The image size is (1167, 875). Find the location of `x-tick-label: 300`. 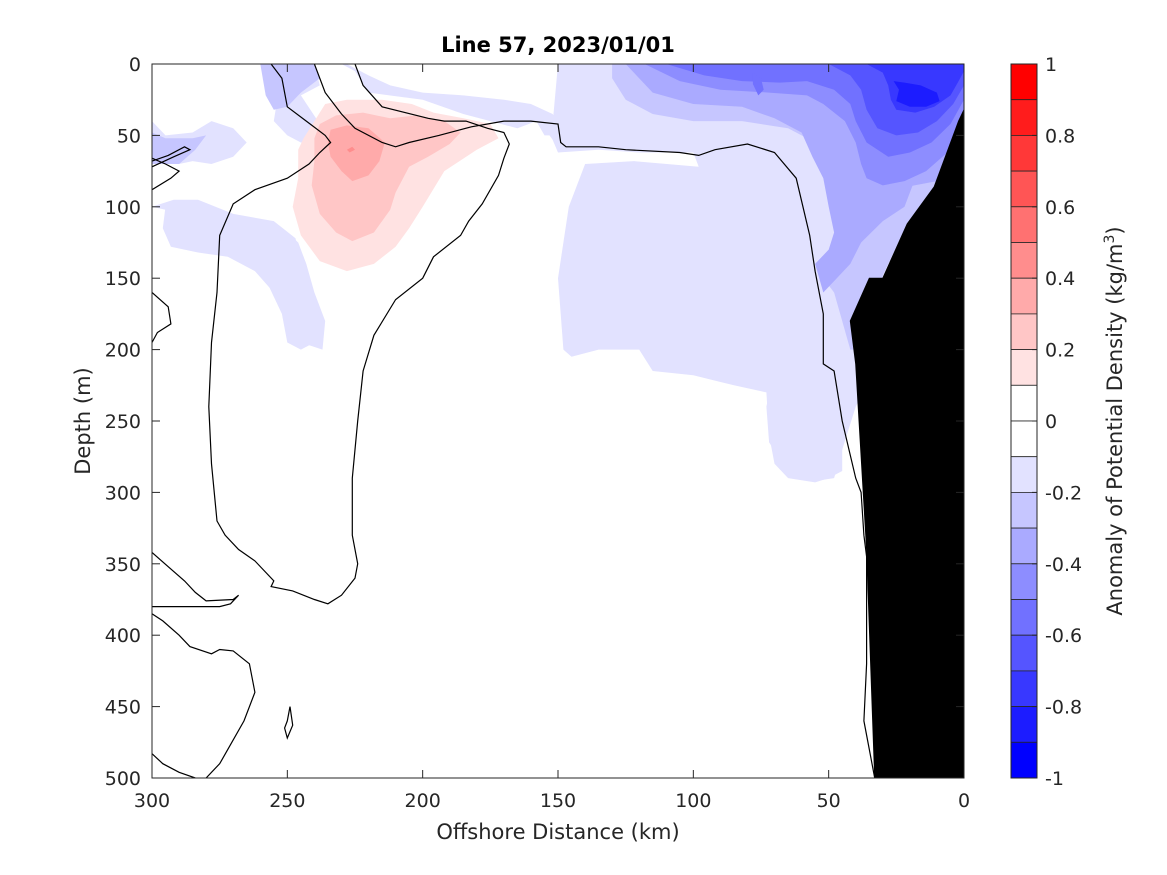

x-tick-label: 300 is located at coordinates (152, 801).